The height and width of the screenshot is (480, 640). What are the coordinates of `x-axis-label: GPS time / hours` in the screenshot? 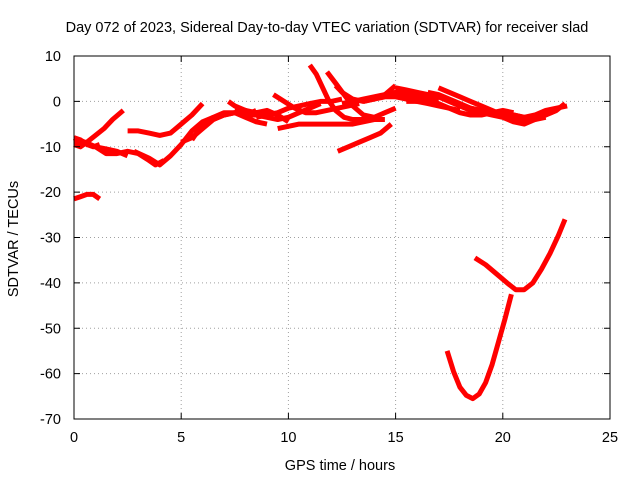 It's located at (340, 466).